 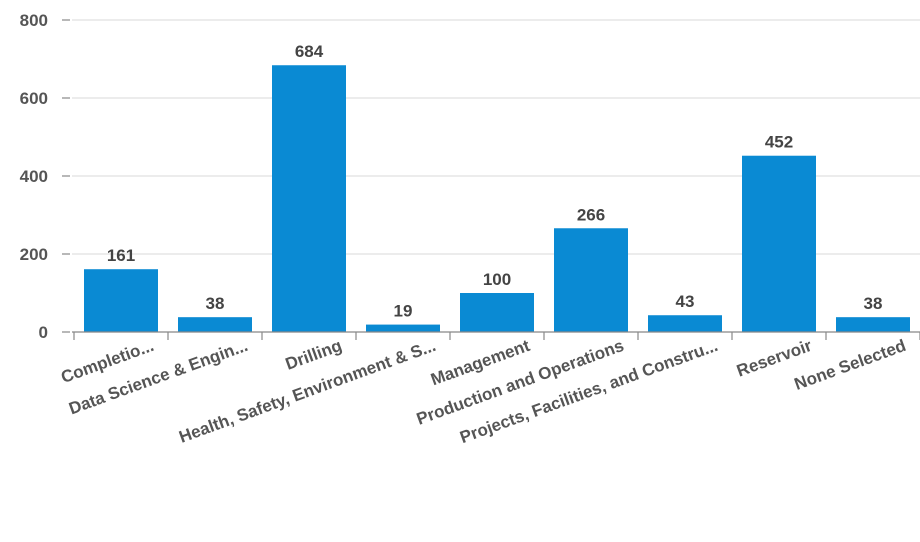 I want to click on data-label: 161, so click(x=121, y=255).